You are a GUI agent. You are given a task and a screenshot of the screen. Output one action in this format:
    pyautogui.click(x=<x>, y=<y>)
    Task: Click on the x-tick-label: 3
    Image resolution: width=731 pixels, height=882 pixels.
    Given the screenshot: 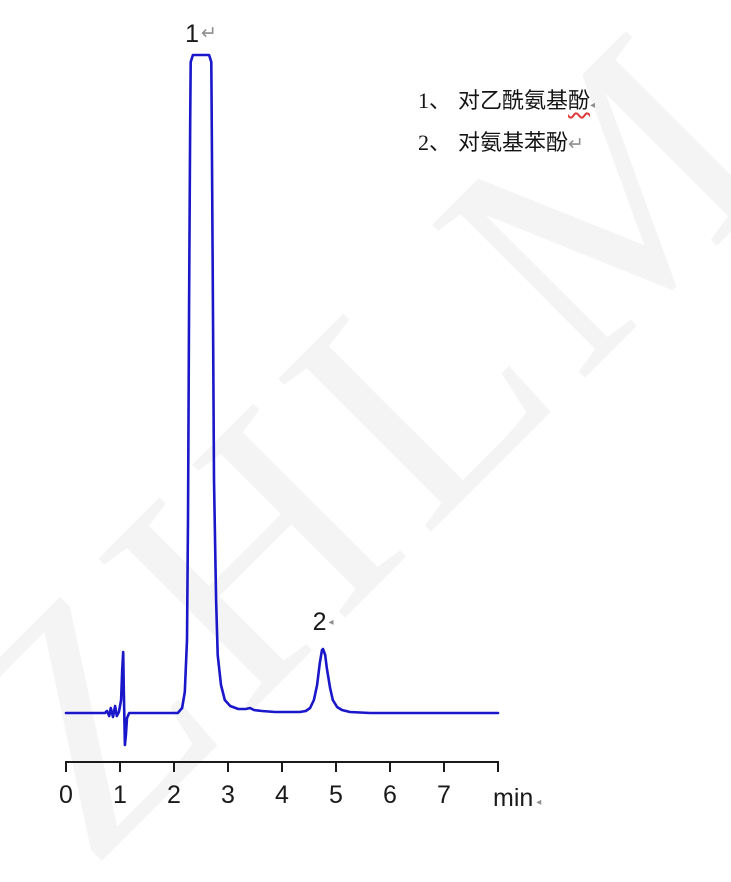 What is the action you would take?
    pyautogui.click(x=228, y=795)
    